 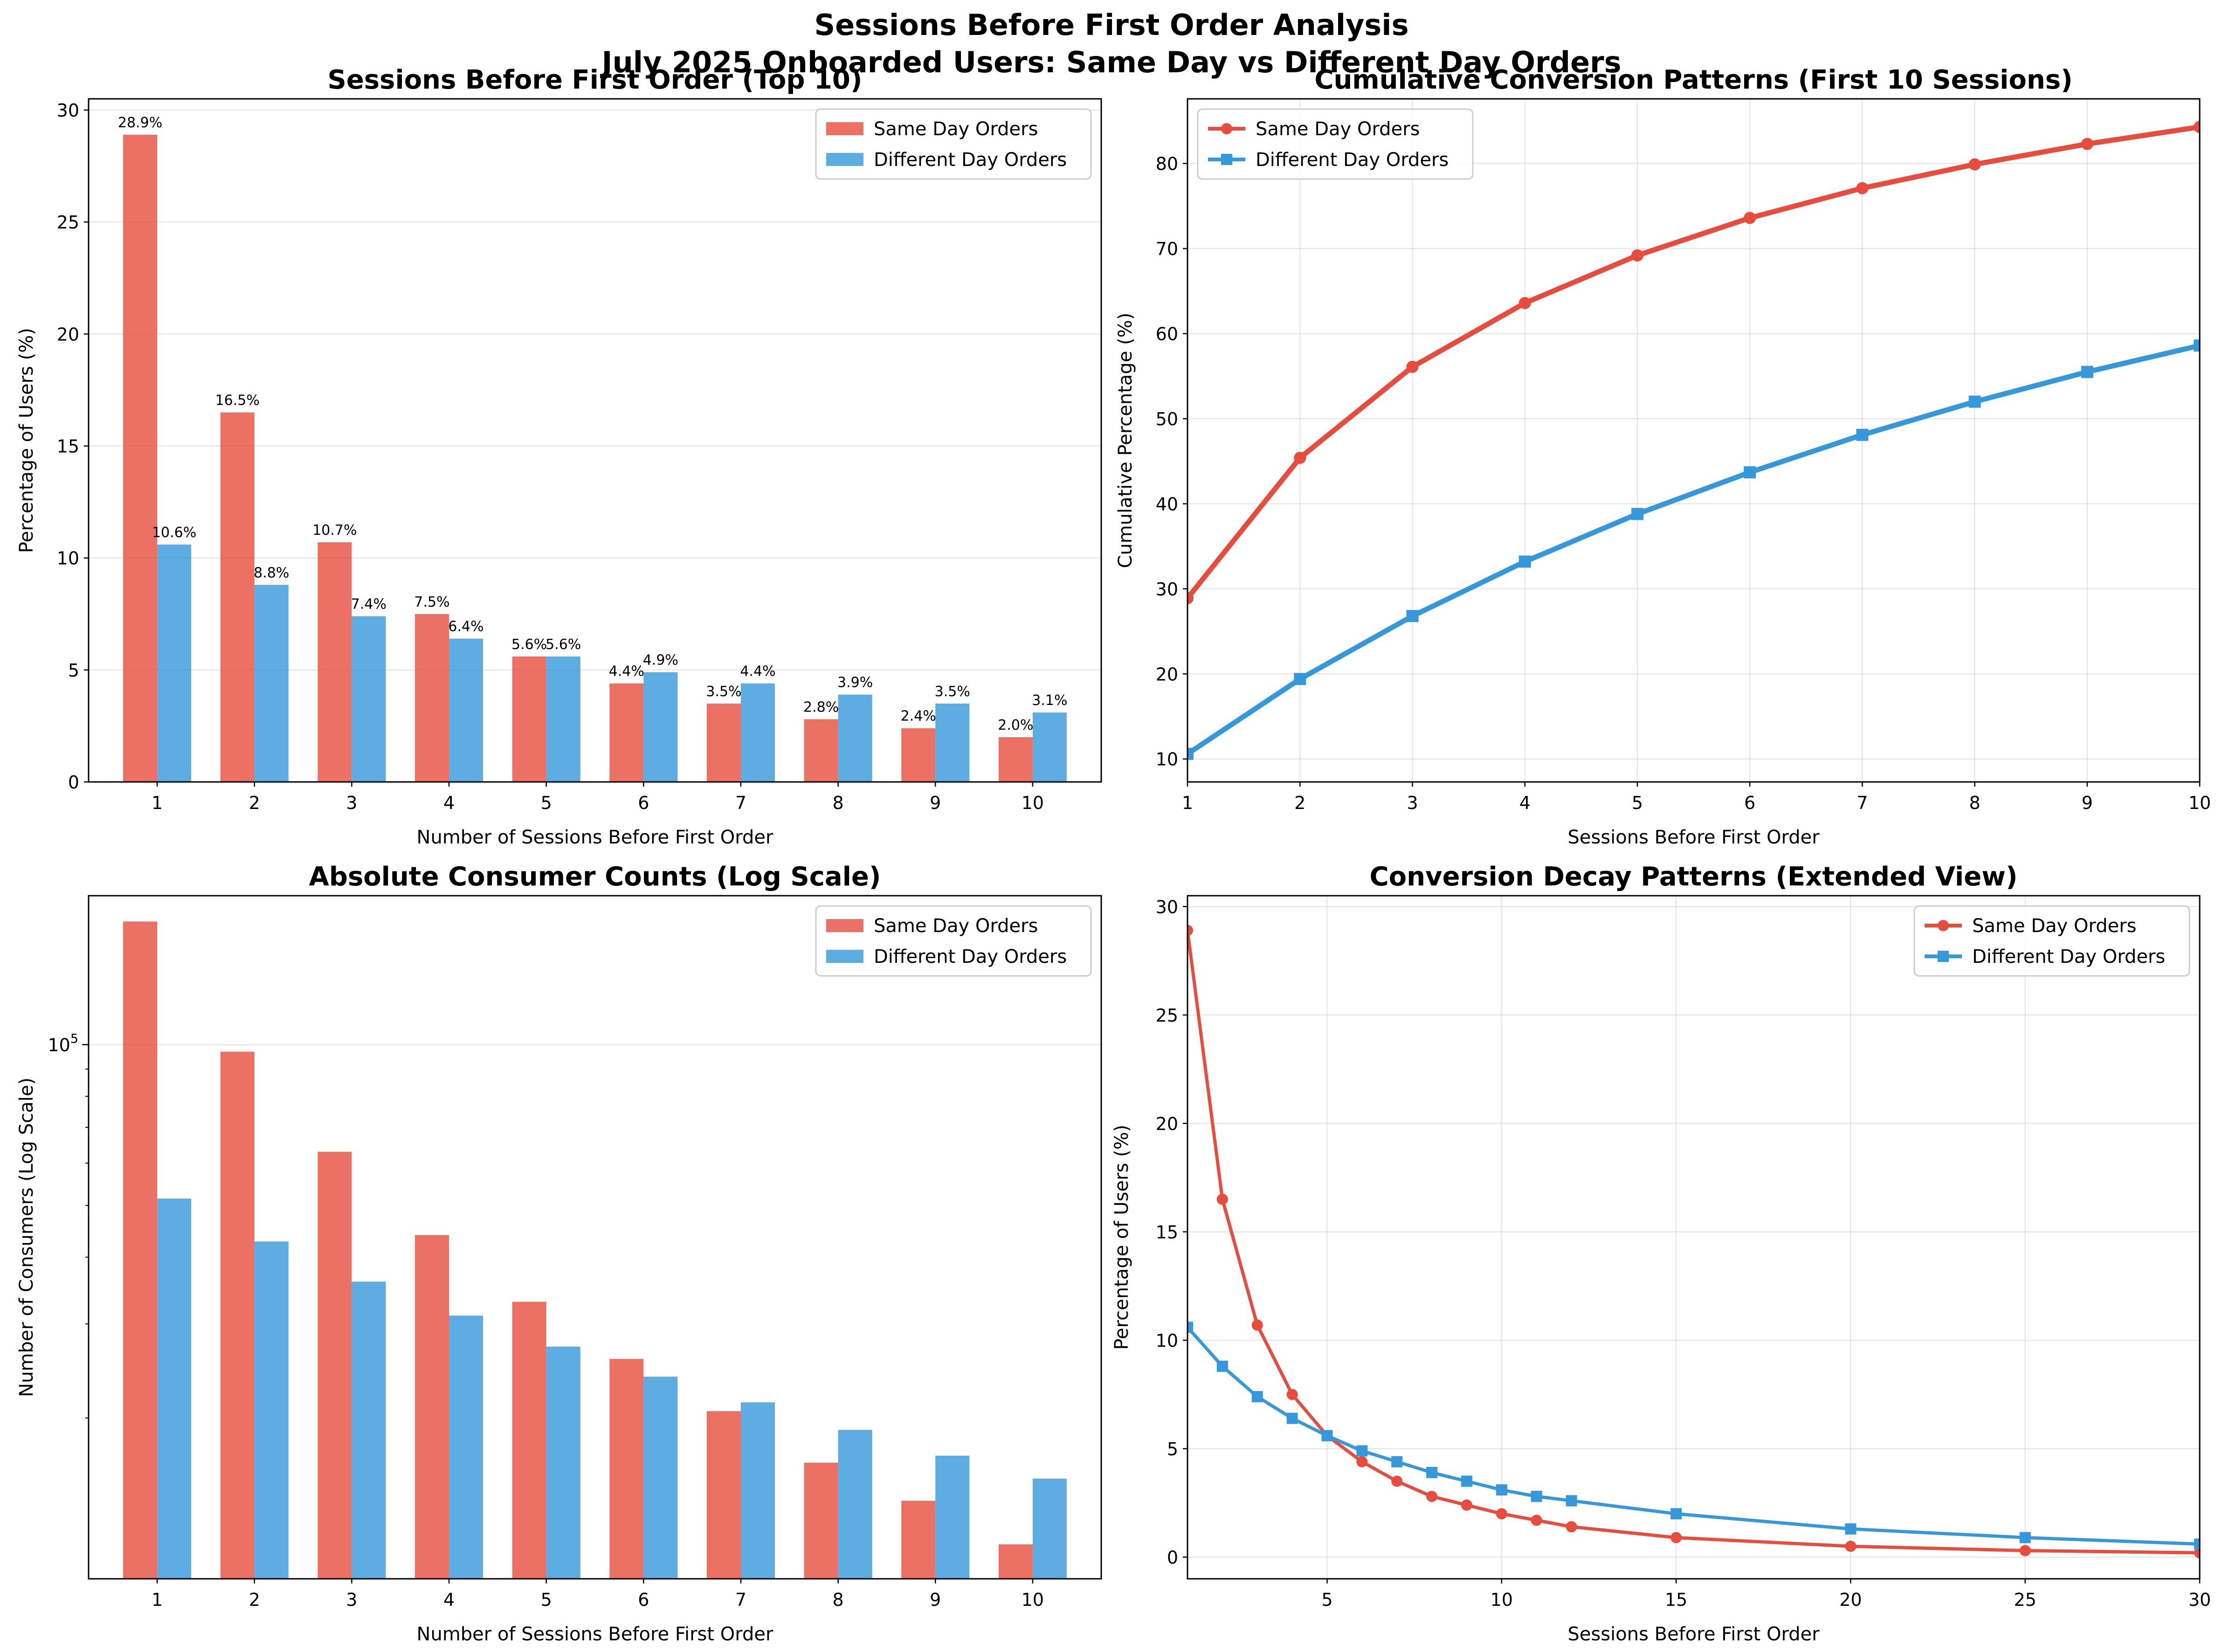 What do you see at coordinates (465, 627) in the screenshot?
I see `data-label: 6.4%` at bounding box center [465, 627].